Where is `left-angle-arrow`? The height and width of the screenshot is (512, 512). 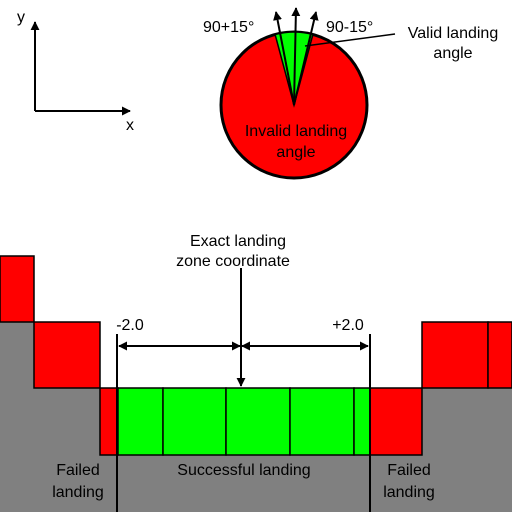
left-angle-arrow is located at coordinates (284, 58).